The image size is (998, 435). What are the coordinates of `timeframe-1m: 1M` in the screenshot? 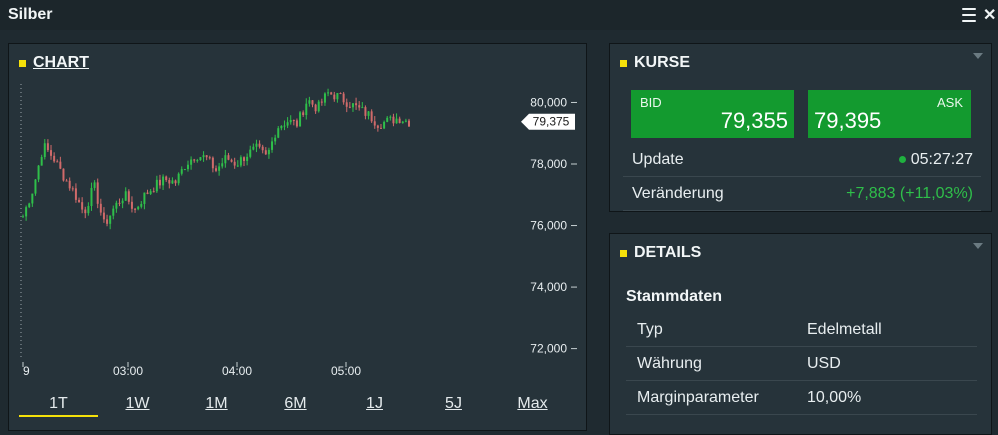 It's located at (216, 403).